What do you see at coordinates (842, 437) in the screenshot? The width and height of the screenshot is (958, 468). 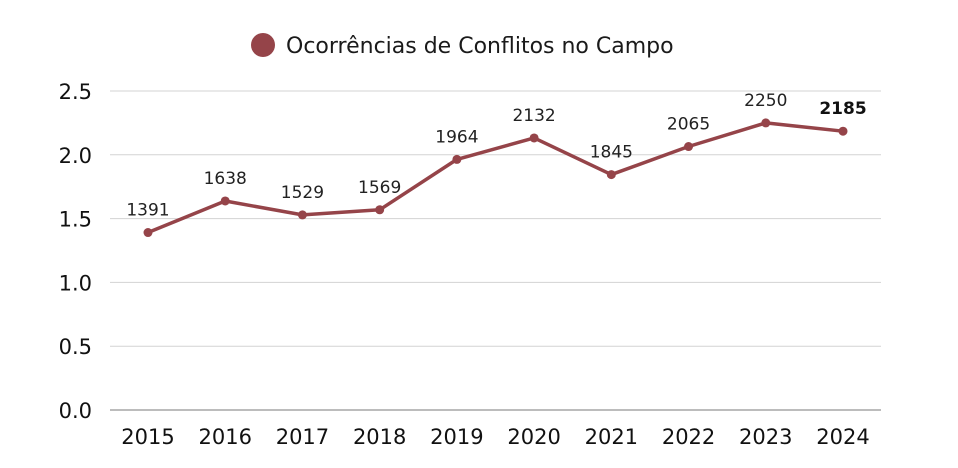 I see `x-tick-label: 2024` at bounding box center [842, 437].